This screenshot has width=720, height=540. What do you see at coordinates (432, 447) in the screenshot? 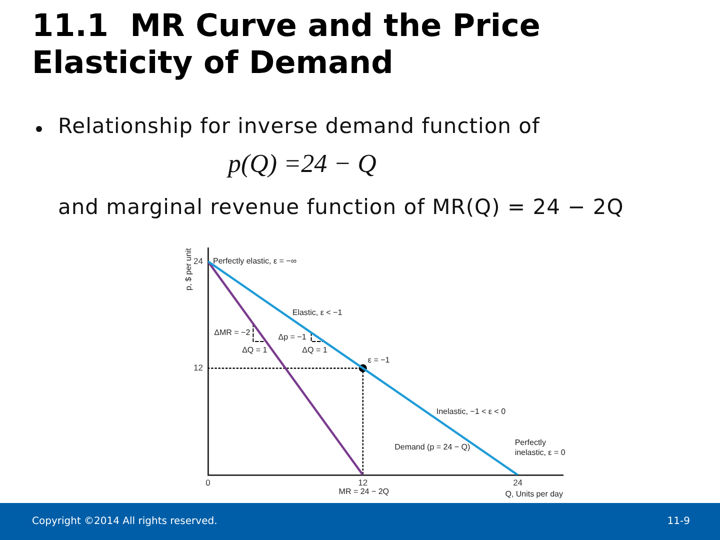
I see `annotation: Demand (p = 24 − Q)` at bounding box center [432, 447].